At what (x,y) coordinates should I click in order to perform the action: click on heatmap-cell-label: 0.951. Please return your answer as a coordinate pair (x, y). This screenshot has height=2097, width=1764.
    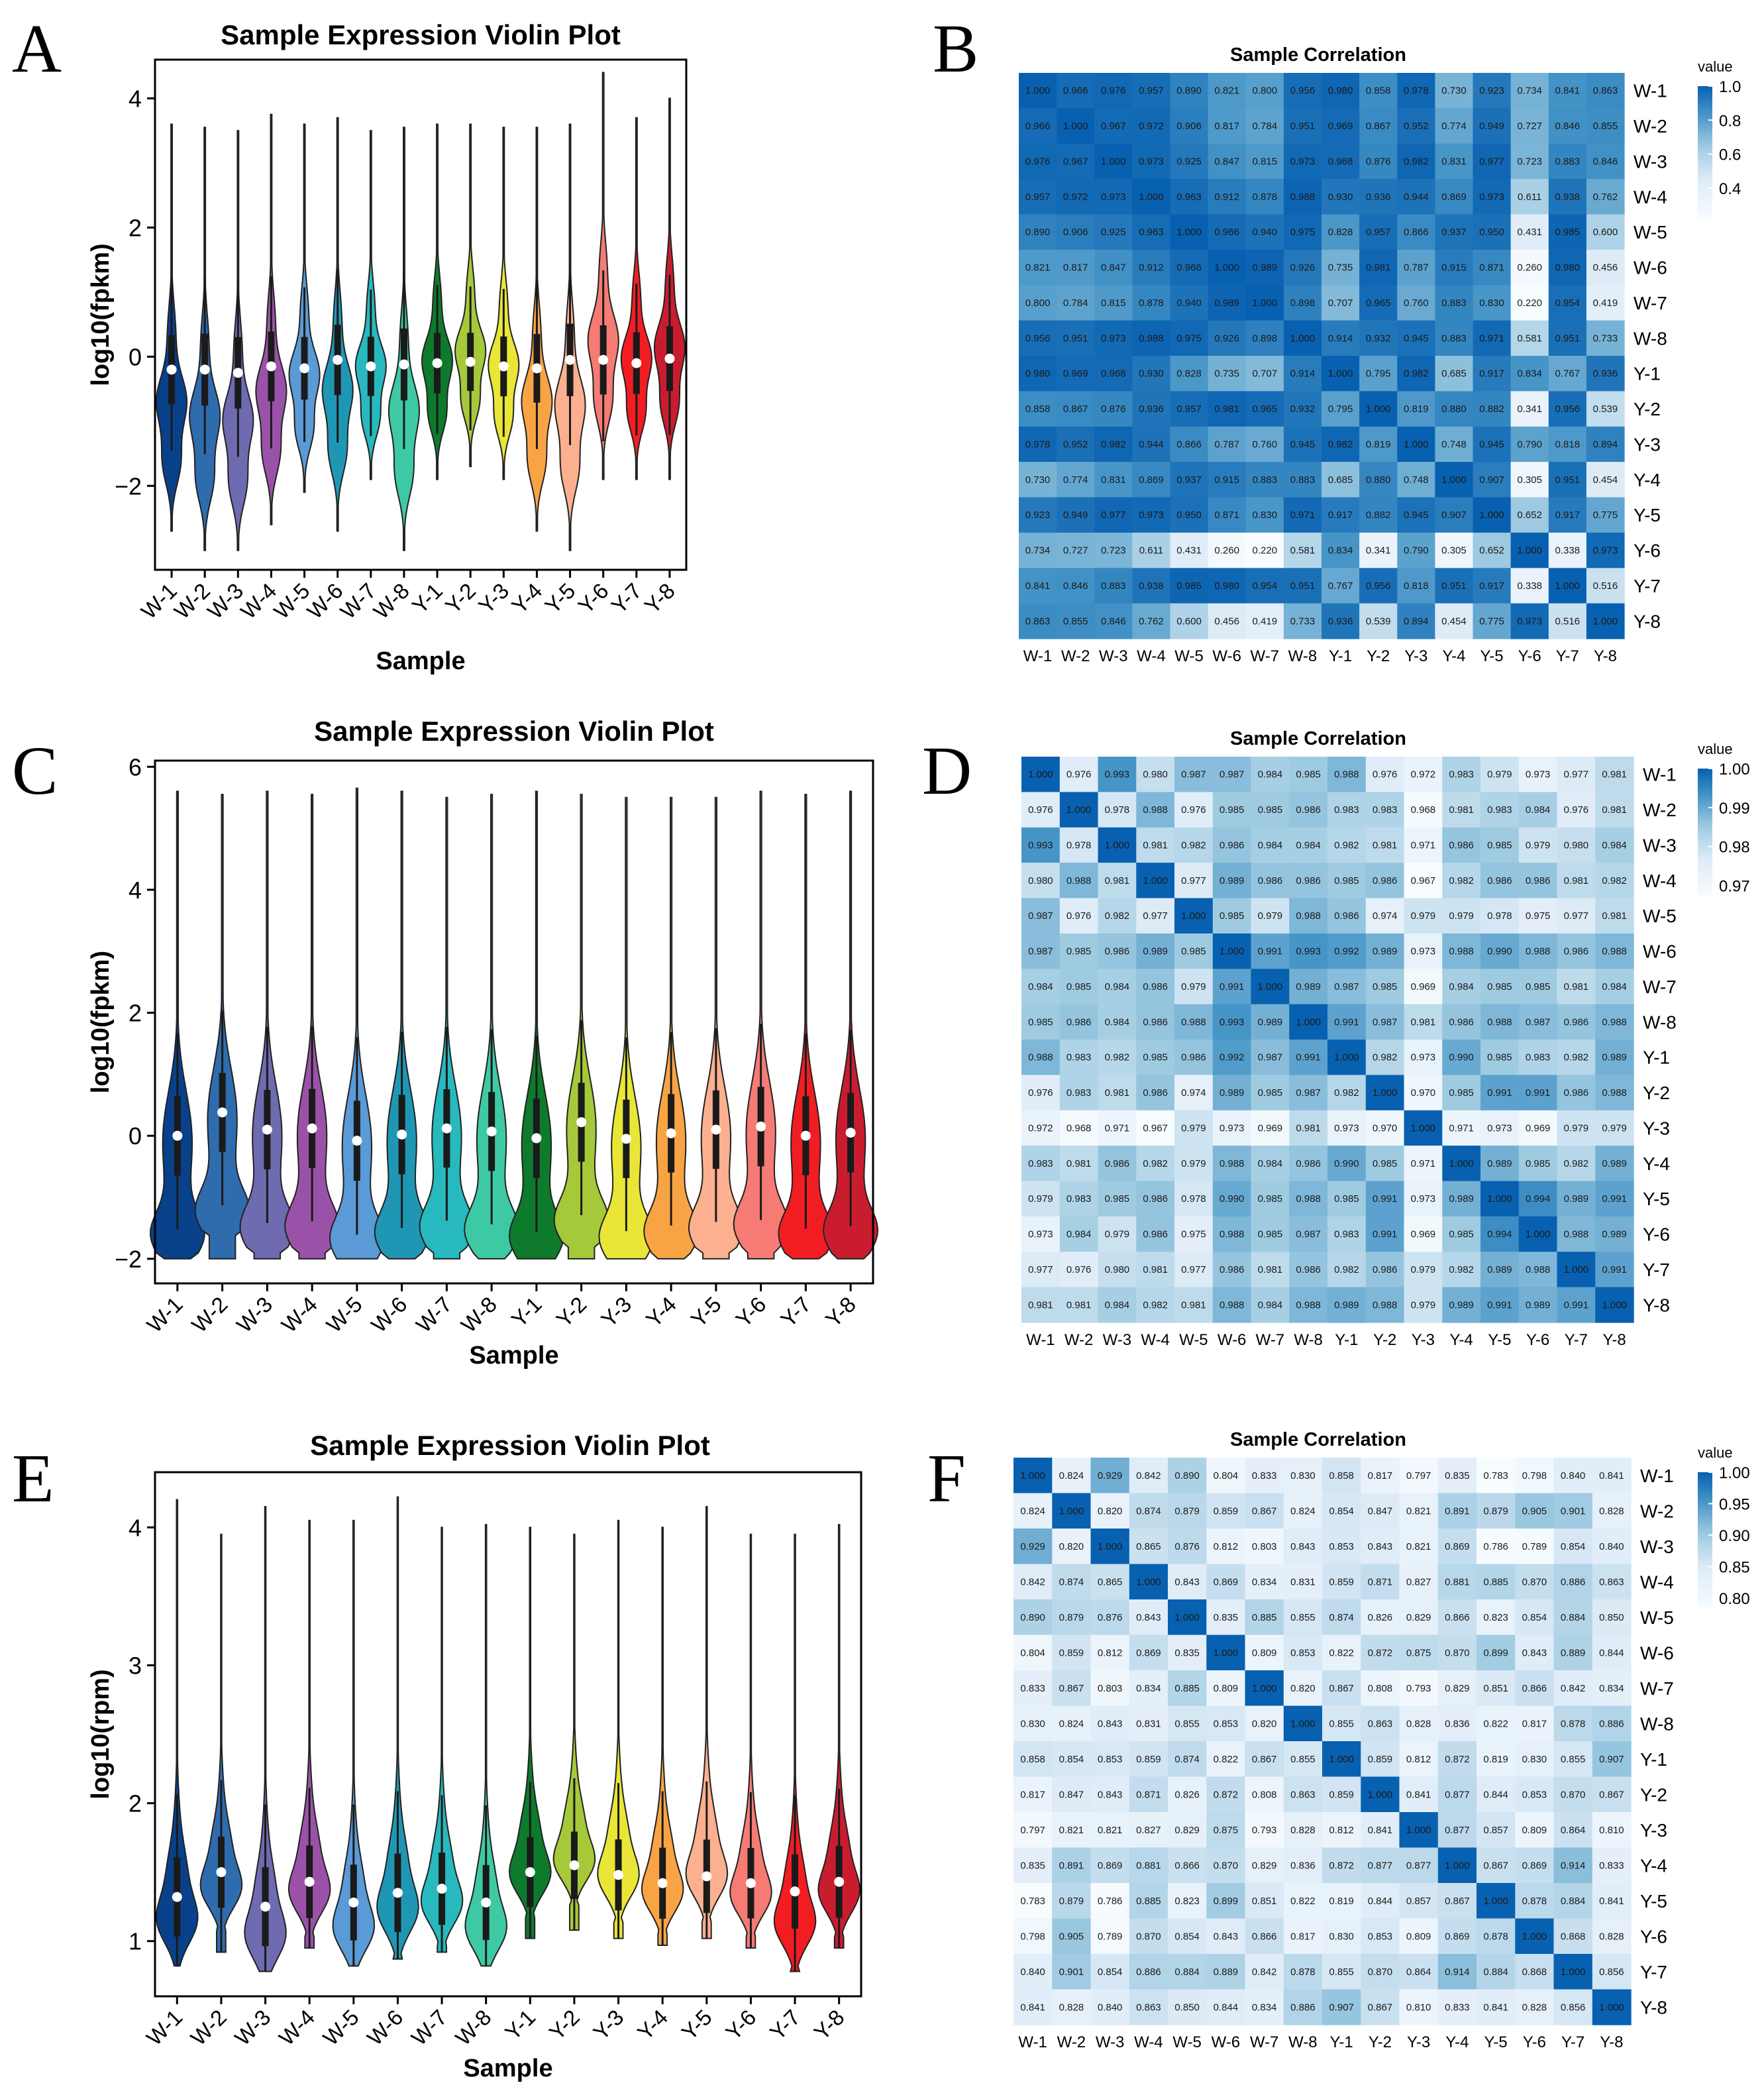
    Looking at the image, I should click on (1075, 338).